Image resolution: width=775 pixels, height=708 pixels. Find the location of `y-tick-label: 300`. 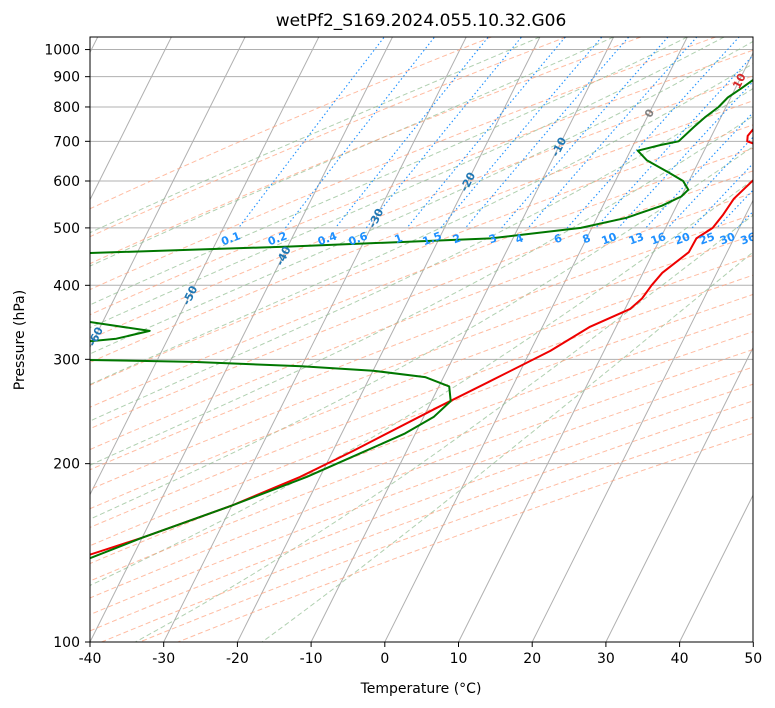

y-tick-label: 300 is located at coordinates (66, 360).